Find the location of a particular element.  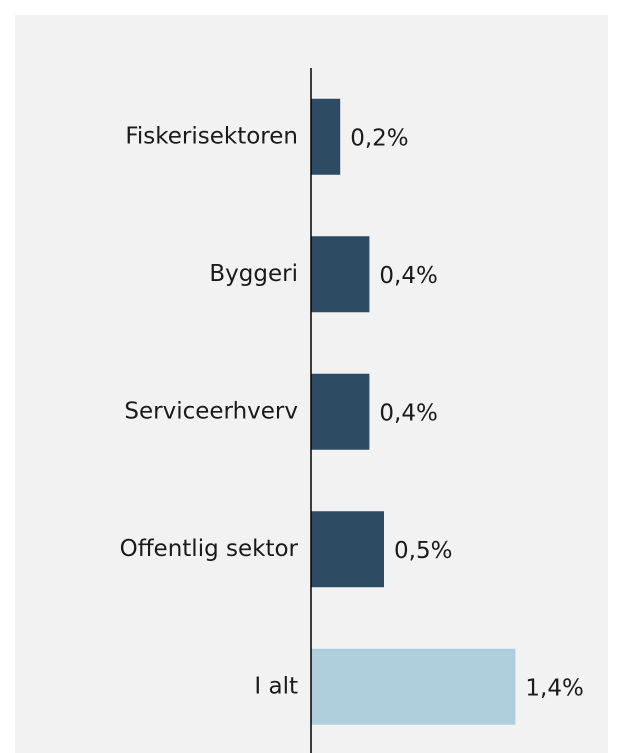

category-label: Serviceerhverv is located at coordinates (211, 411).